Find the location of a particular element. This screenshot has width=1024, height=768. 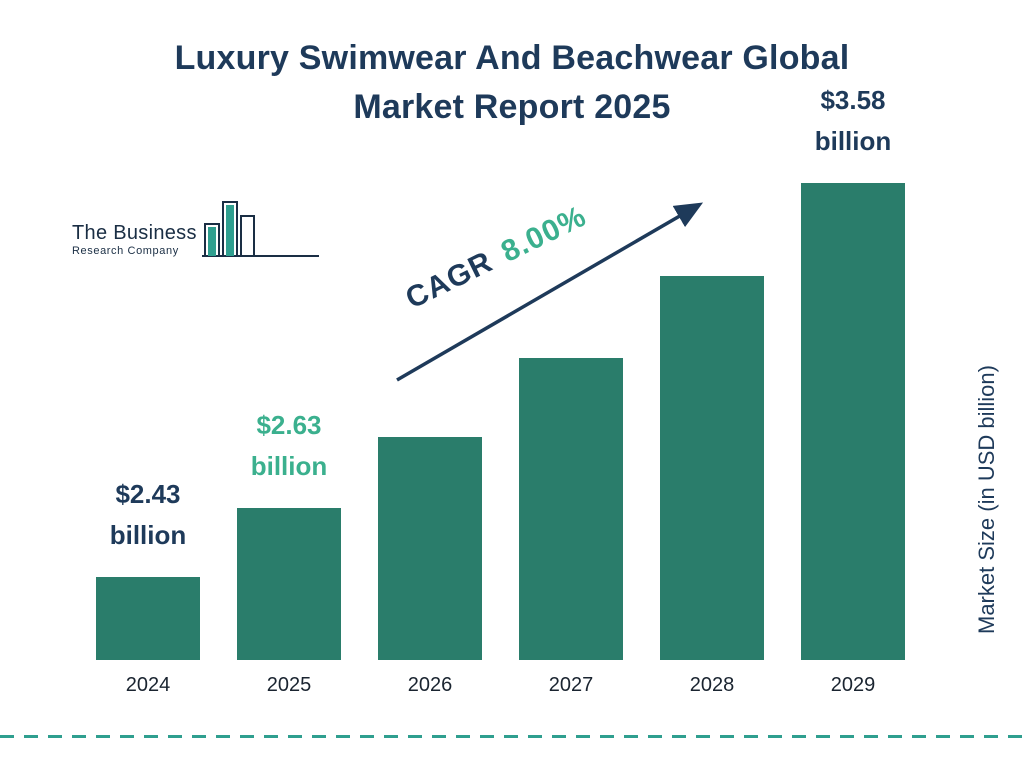

bar-2027 is located at coordinates (571, 509).